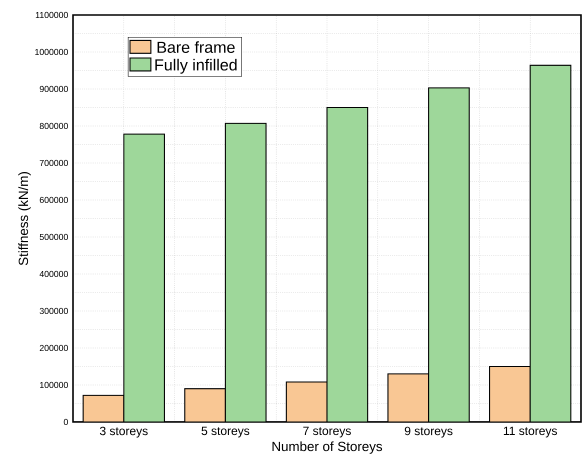 This screenshot has height=459, width=583. What do you see at coordinates (54, 274) in the screenshot?
I see `y-tick-label: 400000` at bounding box center [54, 274].